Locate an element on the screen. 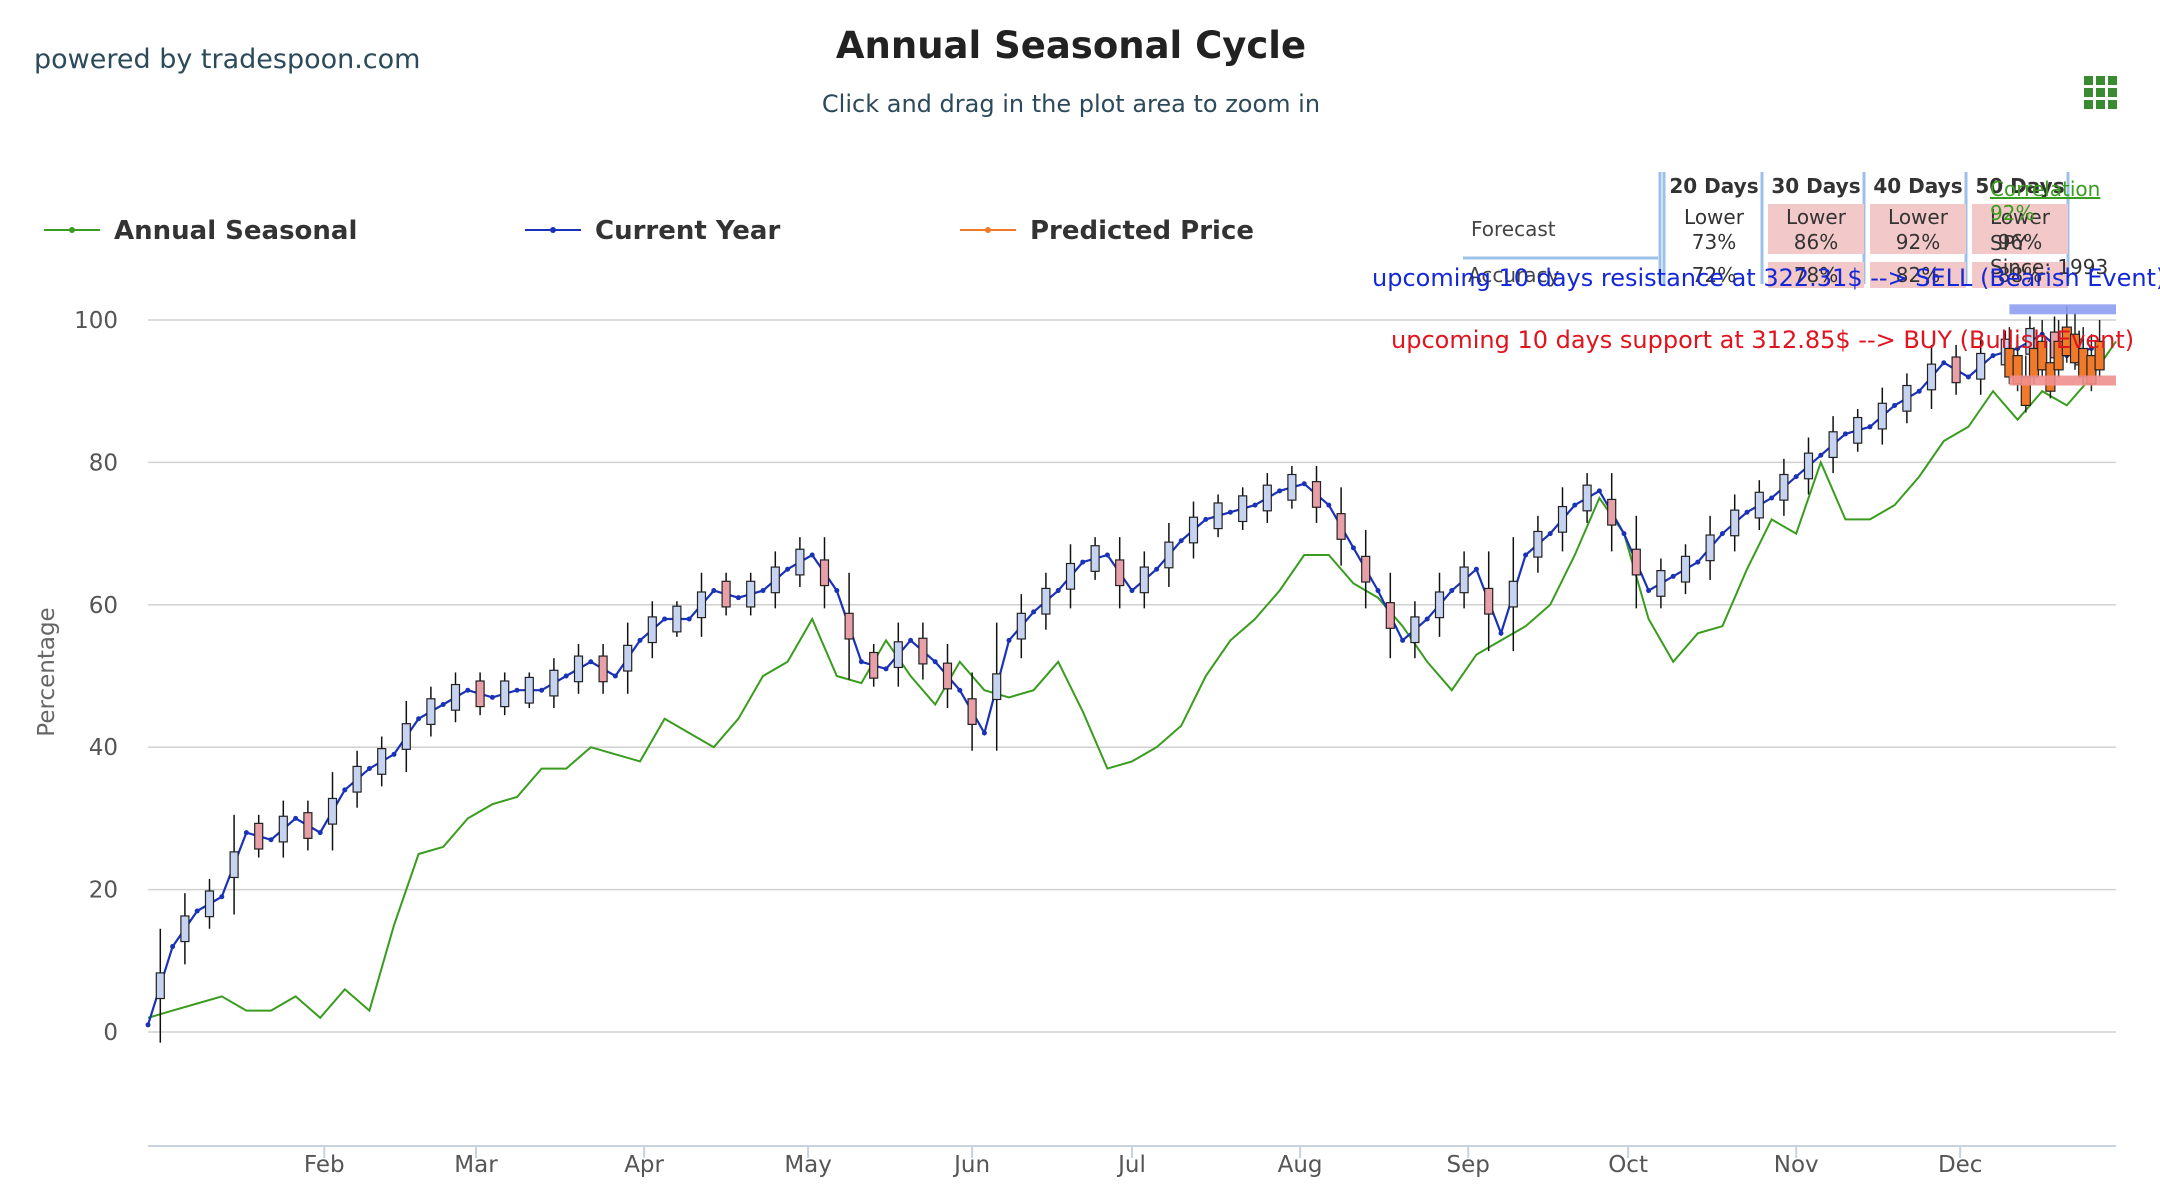  brand-credit: powered by tradespoon.com is located at coordinates (227, 59).